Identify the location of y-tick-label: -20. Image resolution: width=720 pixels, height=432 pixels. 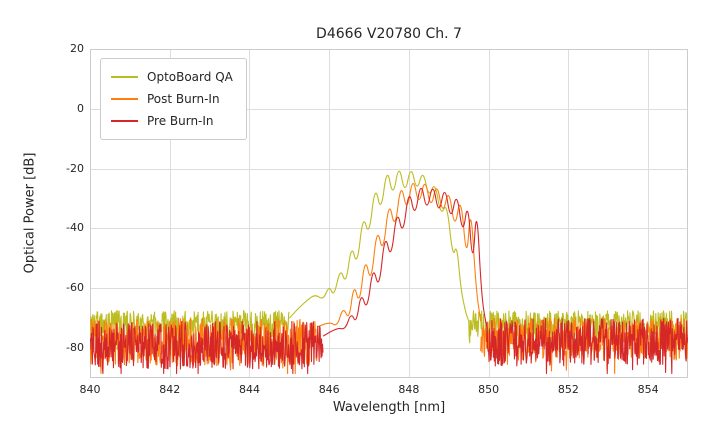
(75, 168).